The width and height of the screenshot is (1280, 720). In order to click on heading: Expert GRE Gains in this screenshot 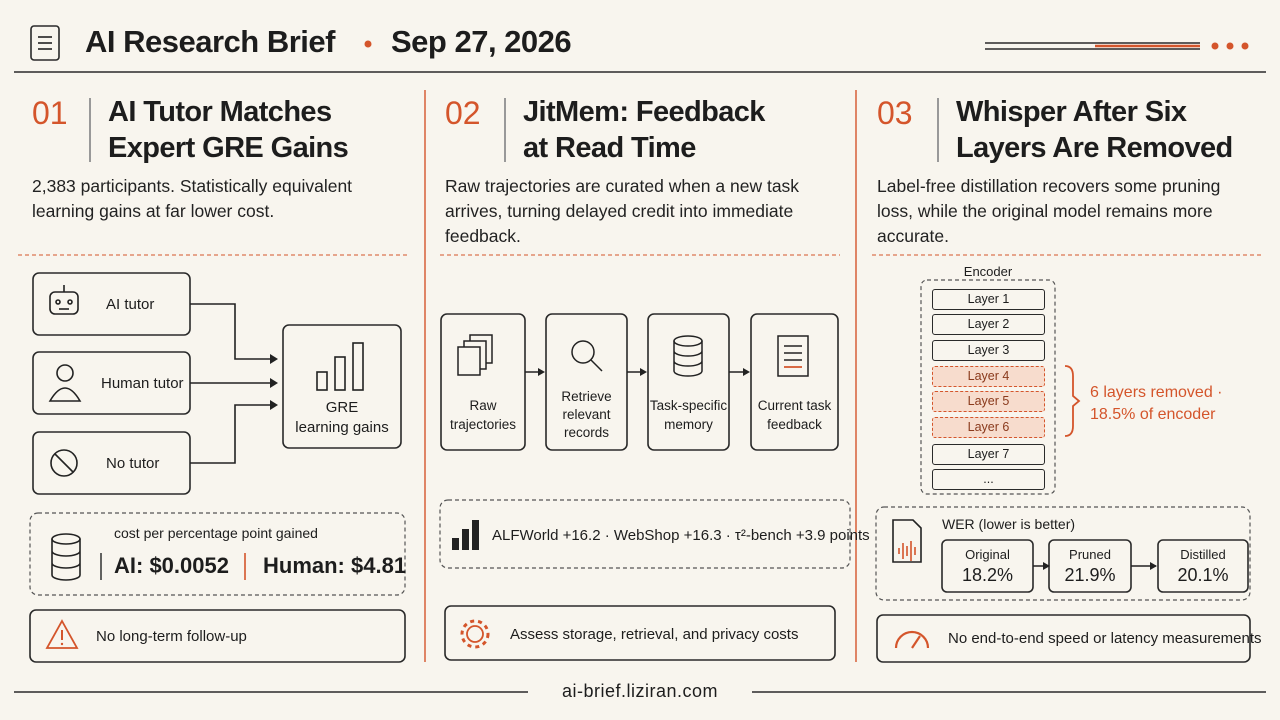, I will do `click(228, 148)`.